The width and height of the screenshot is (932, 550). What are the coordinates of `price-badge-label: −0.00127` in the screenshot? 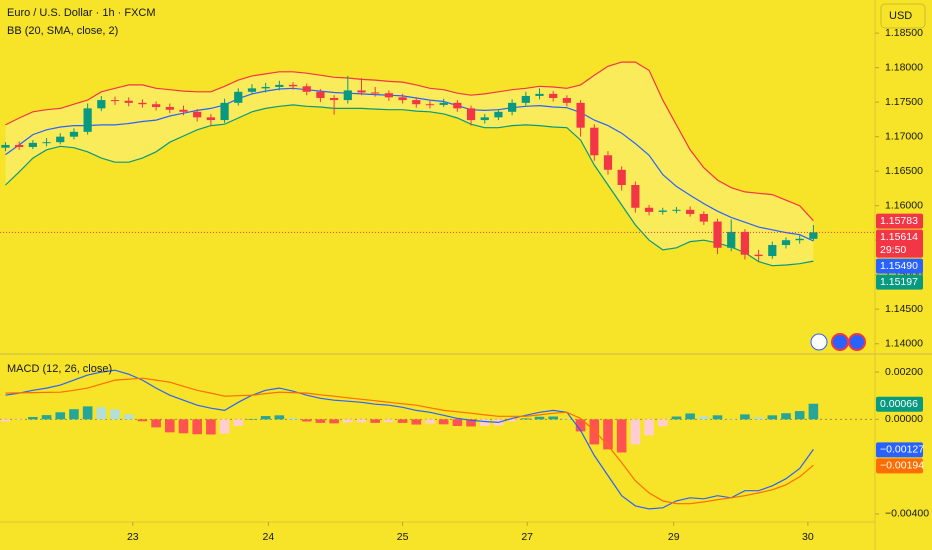 It's located at (902, 450).